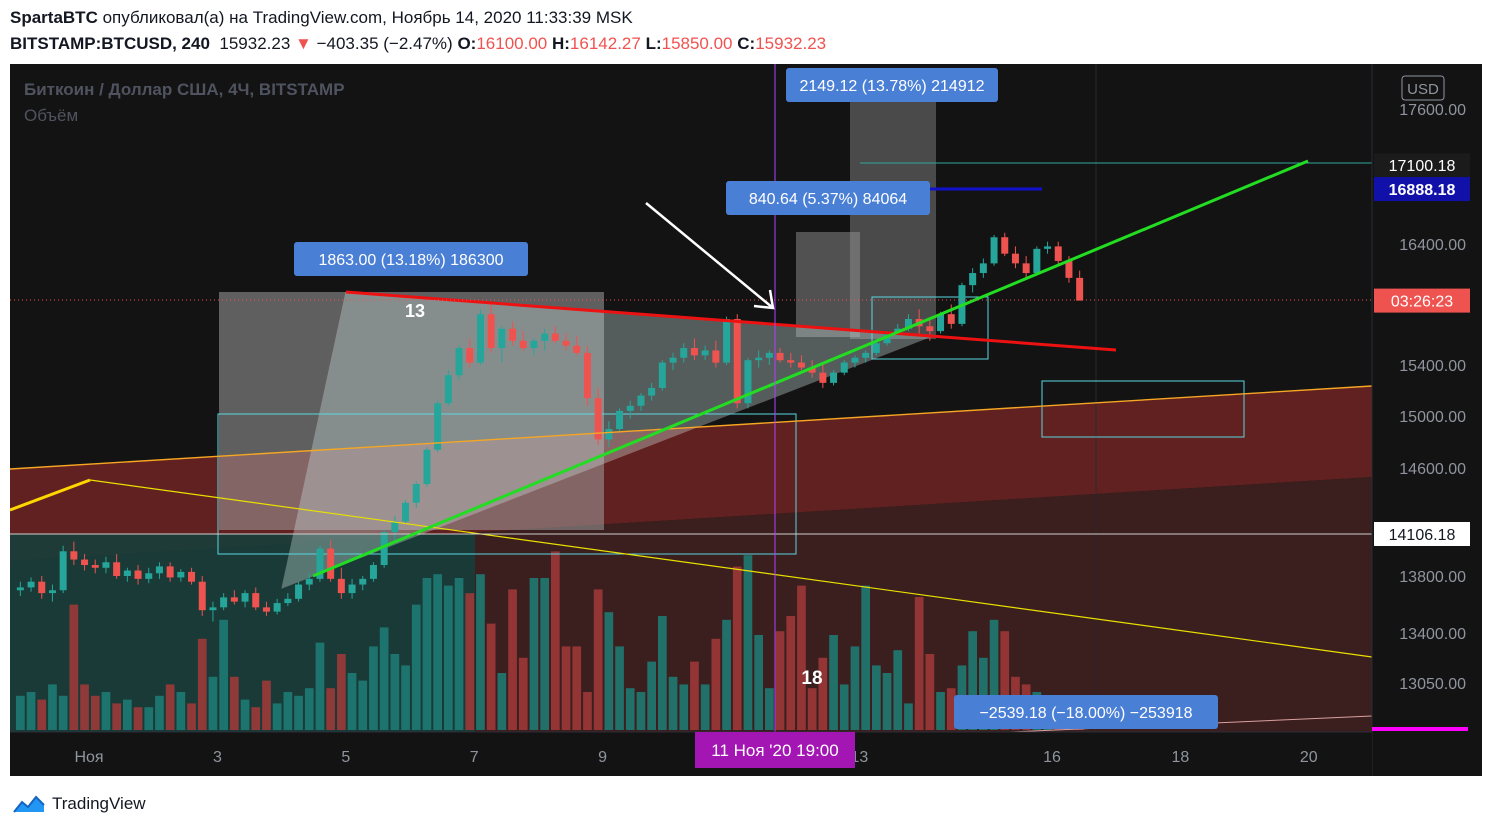  What do you see at coordinates (54, 17) in the screenshot?
I see `author-name: SpartaBTC` at bounding box center [54, 17].